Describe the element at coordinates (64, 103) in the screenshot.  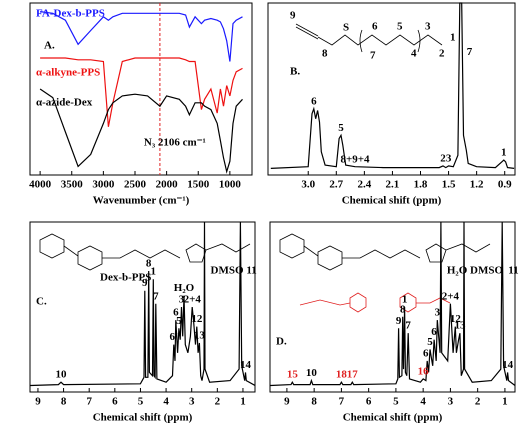
I see `legend-label: α-azide-Dex` at that location.